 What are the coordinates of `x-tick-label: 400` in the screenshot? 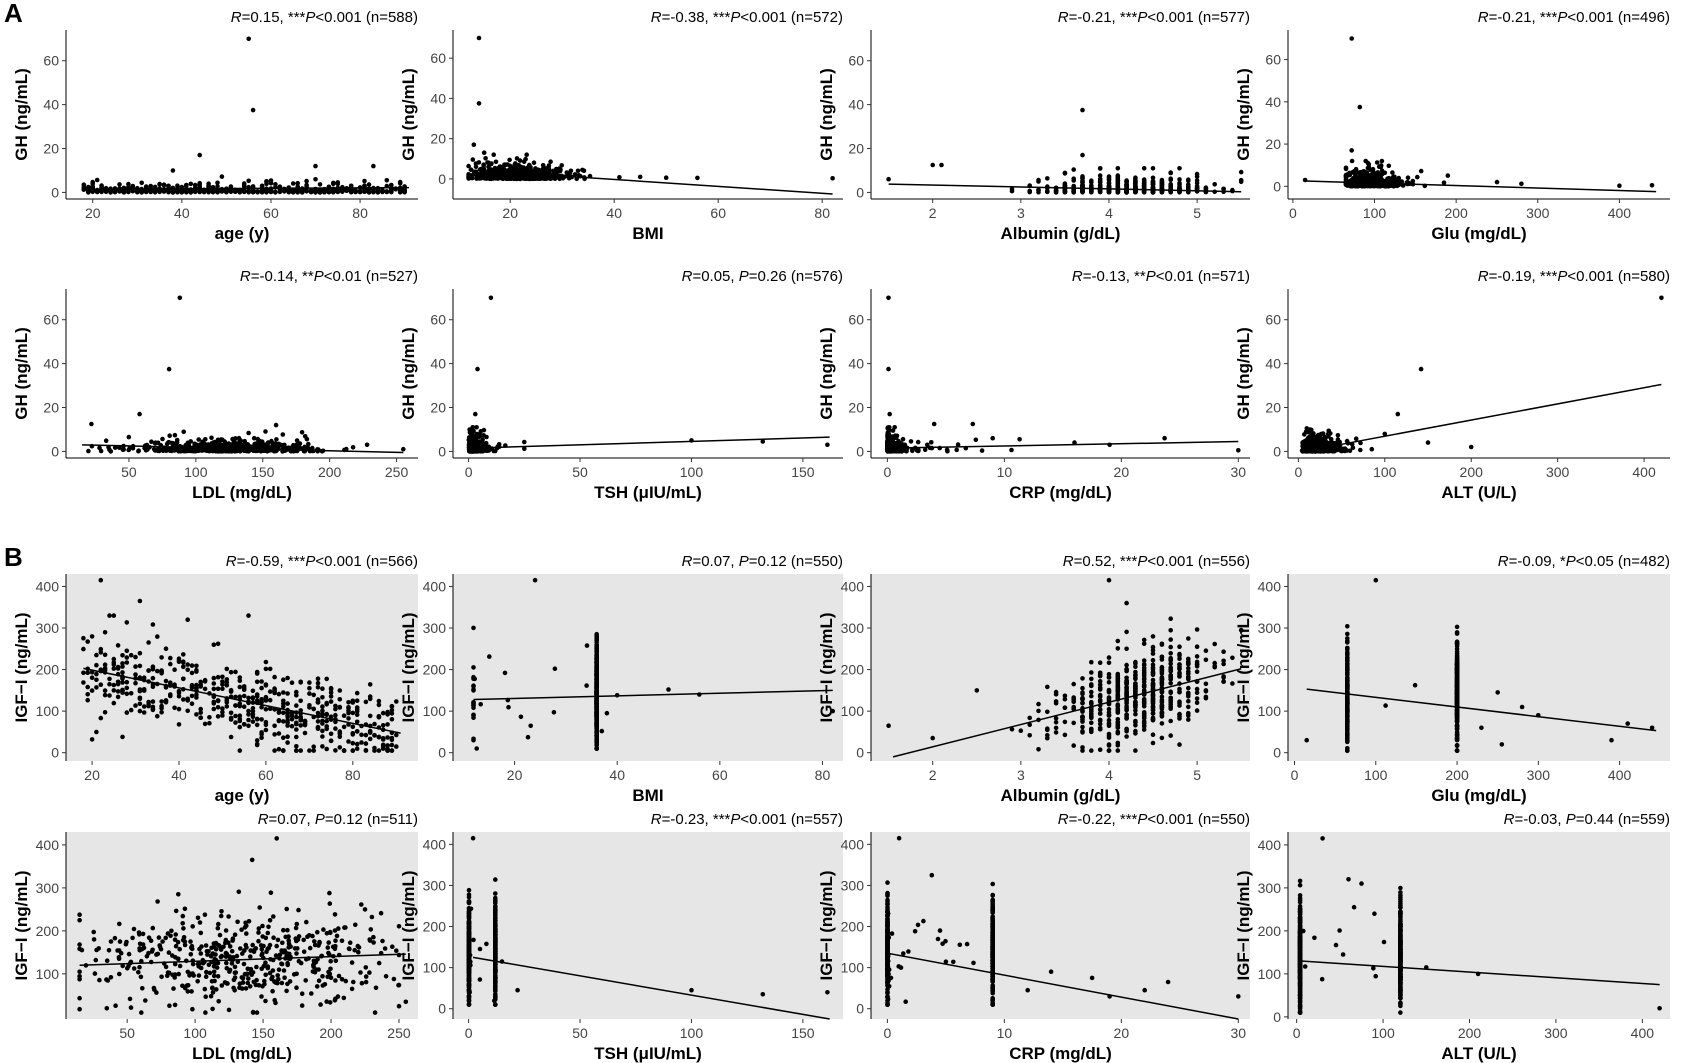 It's located at (1620, 213).